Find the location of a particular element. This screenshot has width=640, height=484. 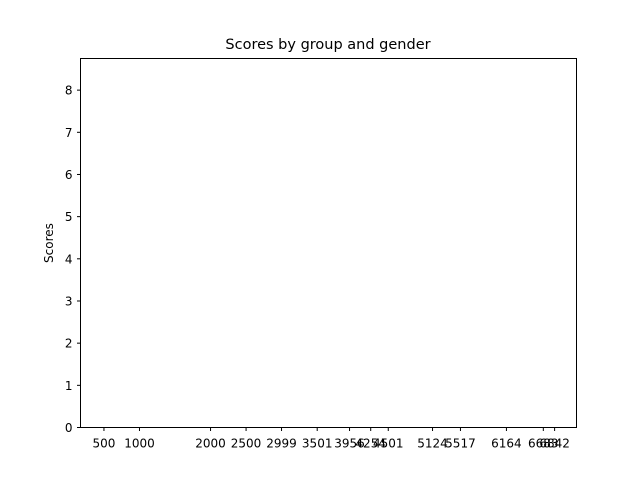

y-tick-label: 5 is located at coordinates (69, 217).